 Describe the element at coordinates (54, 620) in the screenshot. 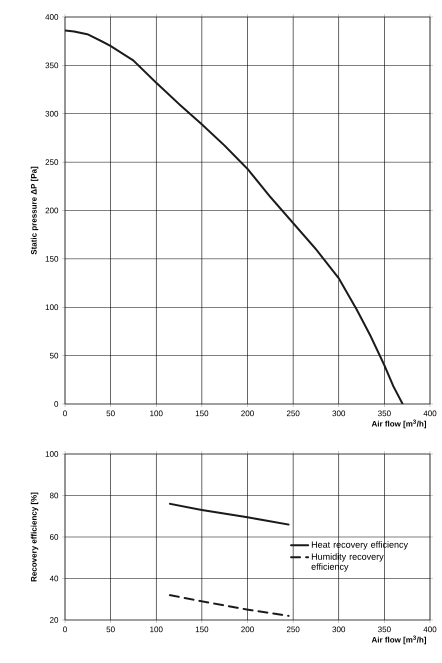

I see `y-tick-label: 20` at that location.